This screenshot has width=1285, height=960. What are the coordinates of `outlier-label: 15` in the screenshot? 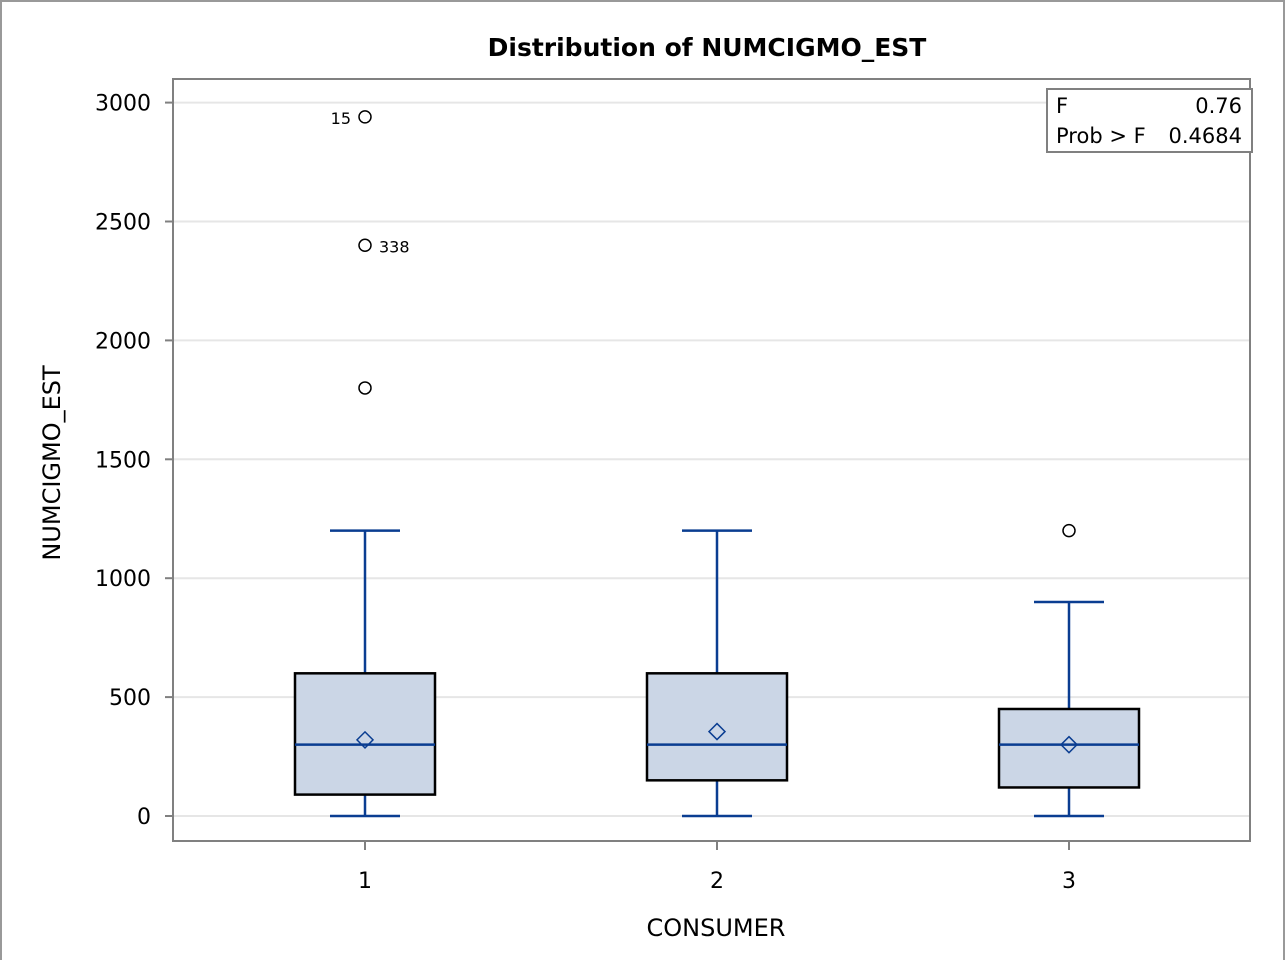 It's located at (341, 118).